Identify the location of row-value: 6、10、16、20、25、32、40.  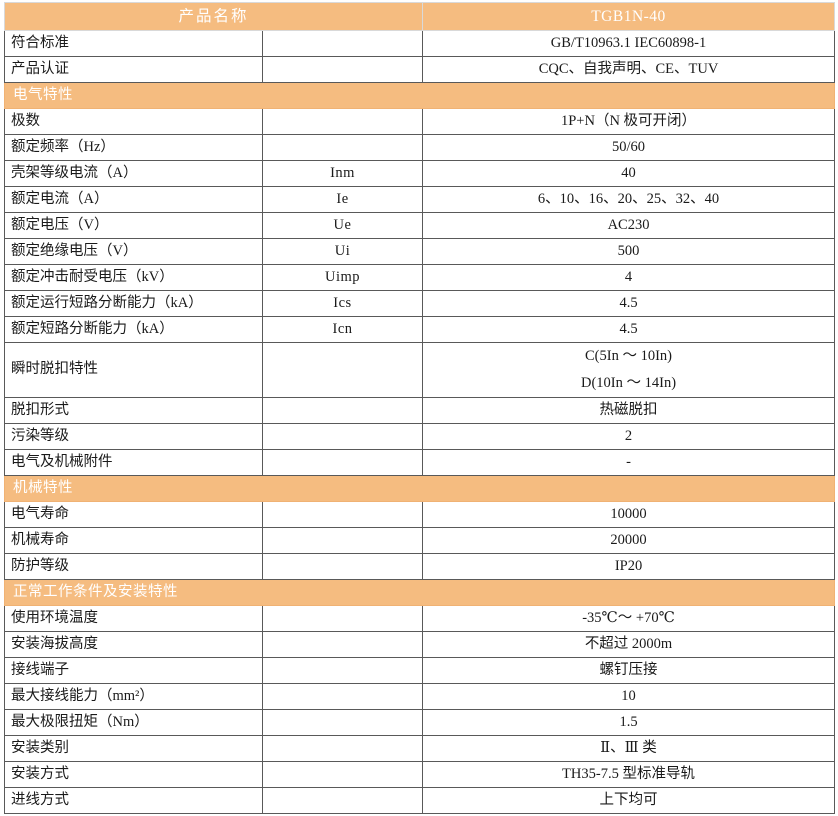
(629, 199).